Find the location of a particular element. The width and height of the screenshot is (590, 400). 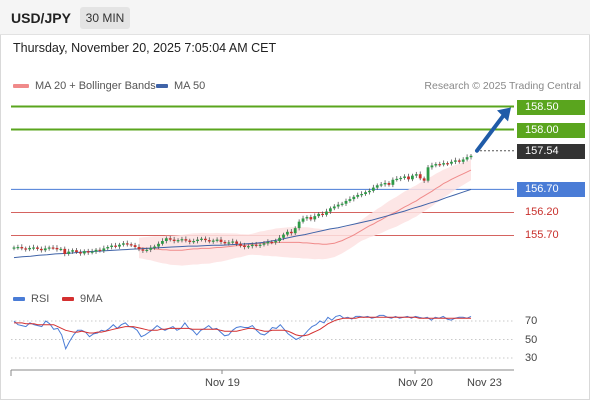

rsi-ma-line is located at coordinates (242, 326).